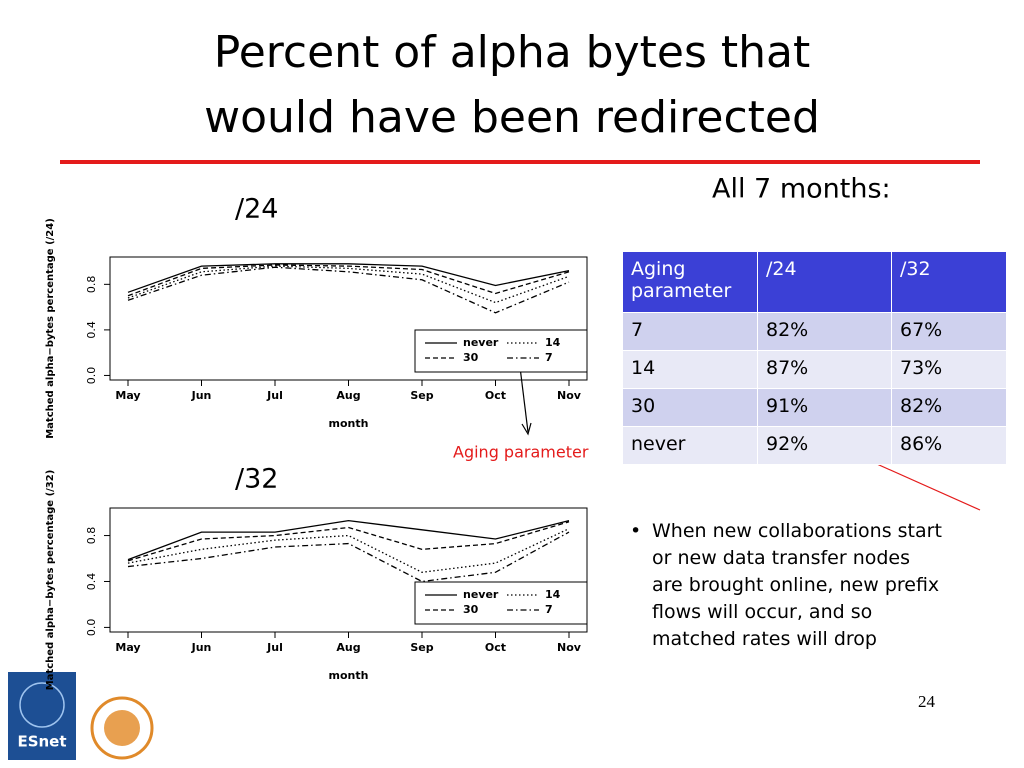 The image size is (1024, 768). What do you see at coordinates (524, 399) in the screenshot?
I see `annotation-arrow` at bounding box center [524, 399].